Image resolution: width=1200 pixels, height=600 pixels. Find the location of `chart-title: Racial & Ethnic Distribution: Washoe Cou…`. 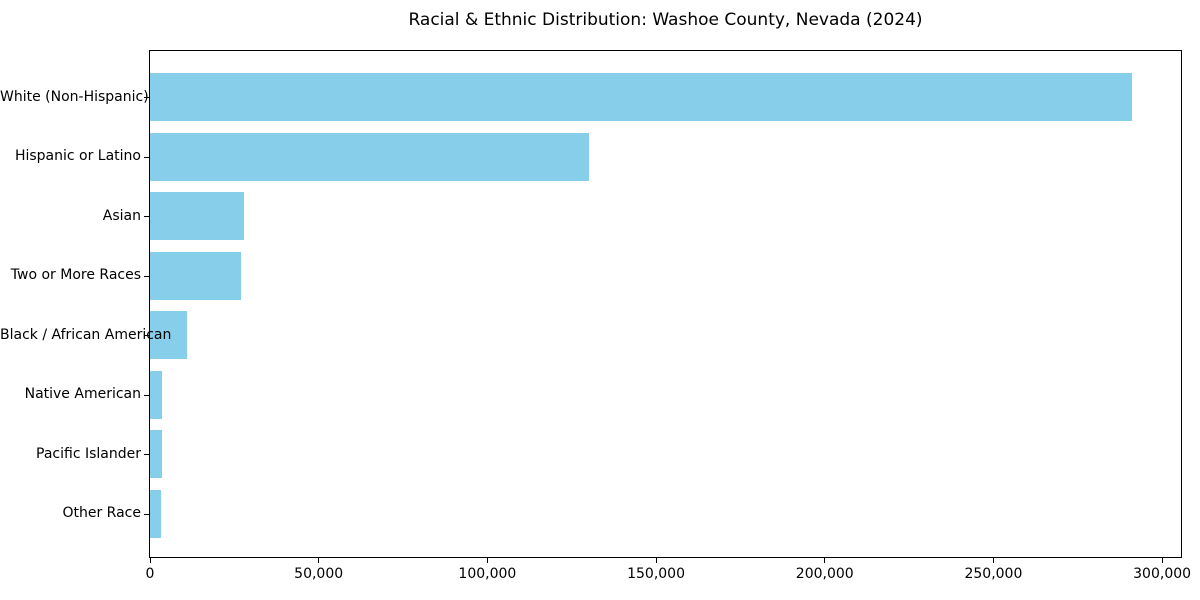

chart-title: Racial & Ethnic Distribution: Washoe Cou… is located at coordinates (665, 20).